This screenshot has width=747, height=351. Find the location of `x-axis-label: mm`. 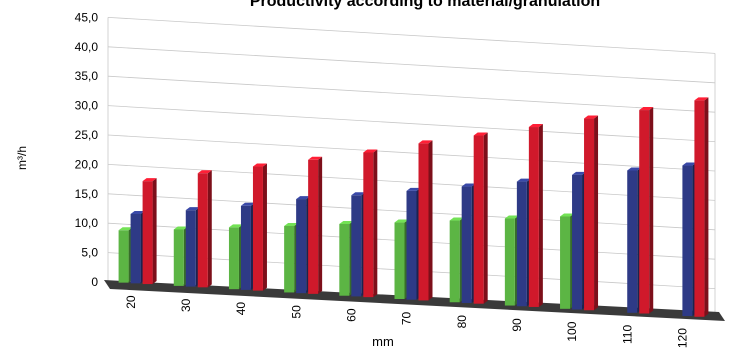

x-axis-label: mm is located at coordinates (383, 341).